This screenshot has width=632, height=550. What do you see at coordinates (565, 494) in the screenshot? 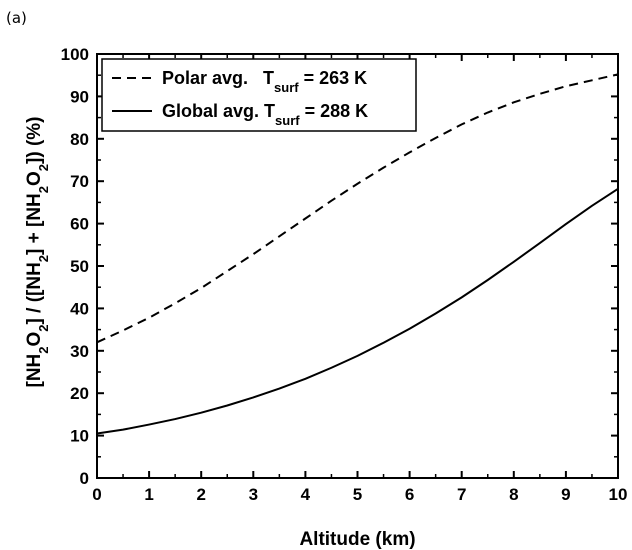
I see `x-tick-label: 9` at bounding box center [565, 494].